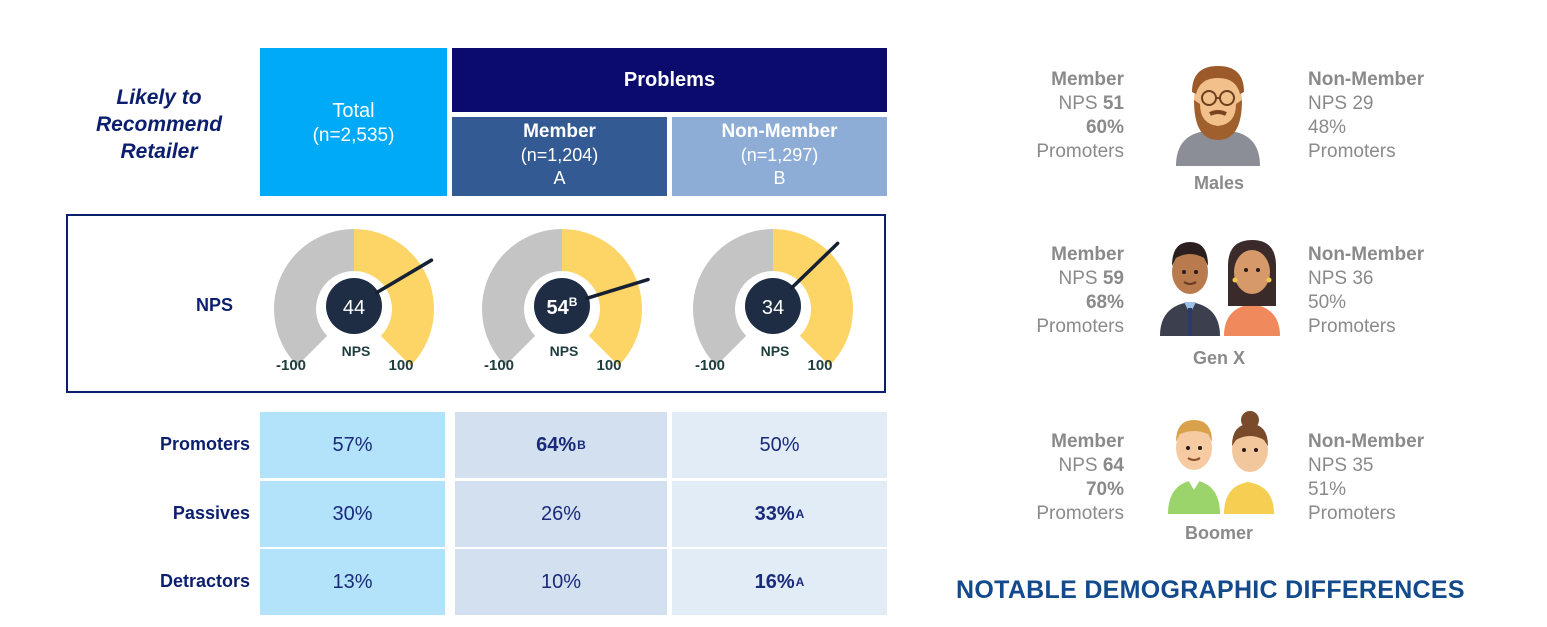  I want to click on likely-to-recommend-label: Likely to Recommend Retailer, so click(159, 124).